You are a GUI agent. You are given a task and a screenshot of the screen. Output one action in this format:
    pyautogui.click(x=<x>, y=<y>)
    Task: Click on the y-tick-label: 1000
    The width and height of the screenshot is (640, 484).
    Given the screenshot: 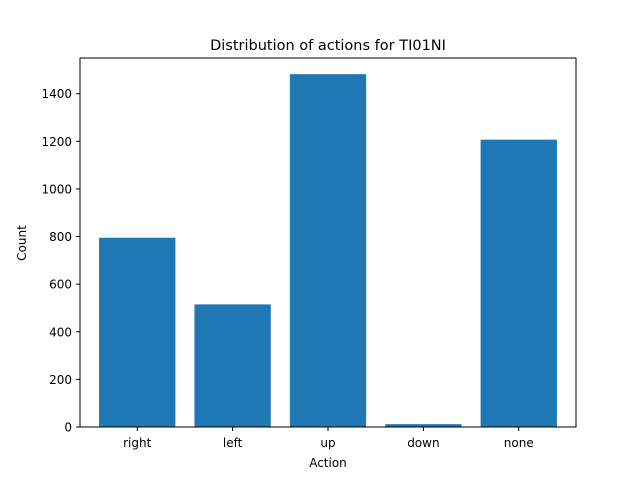 What is the action you would take?
    pyautogui.click(x=56, y=189)
    